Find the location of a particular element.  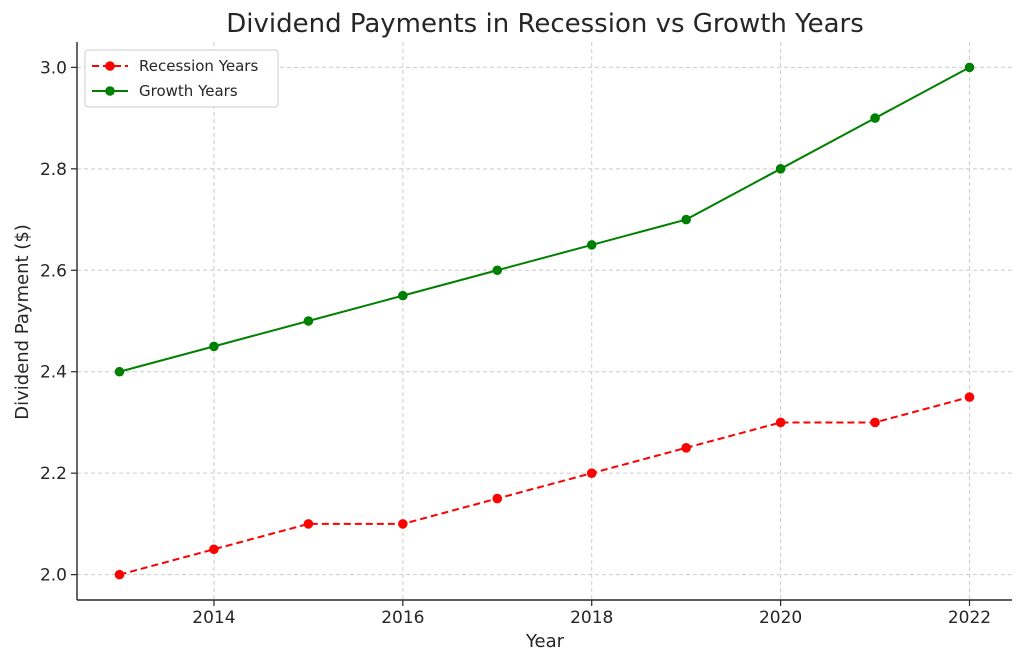

y-tick-label: 2.2 is located at coordinates (53, 474).